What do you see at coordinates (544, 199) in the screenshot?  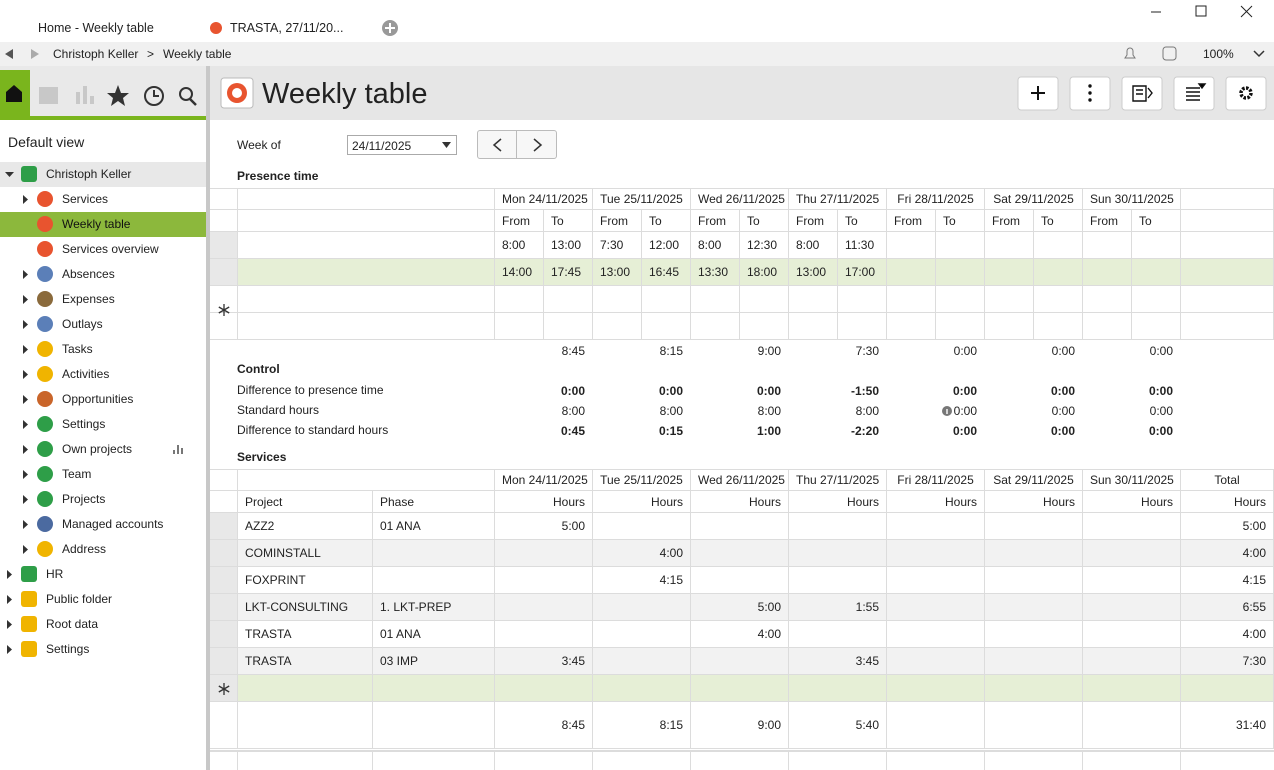 I see `day-header: Mon 24/11/2025` at bounding box center [544, 199].